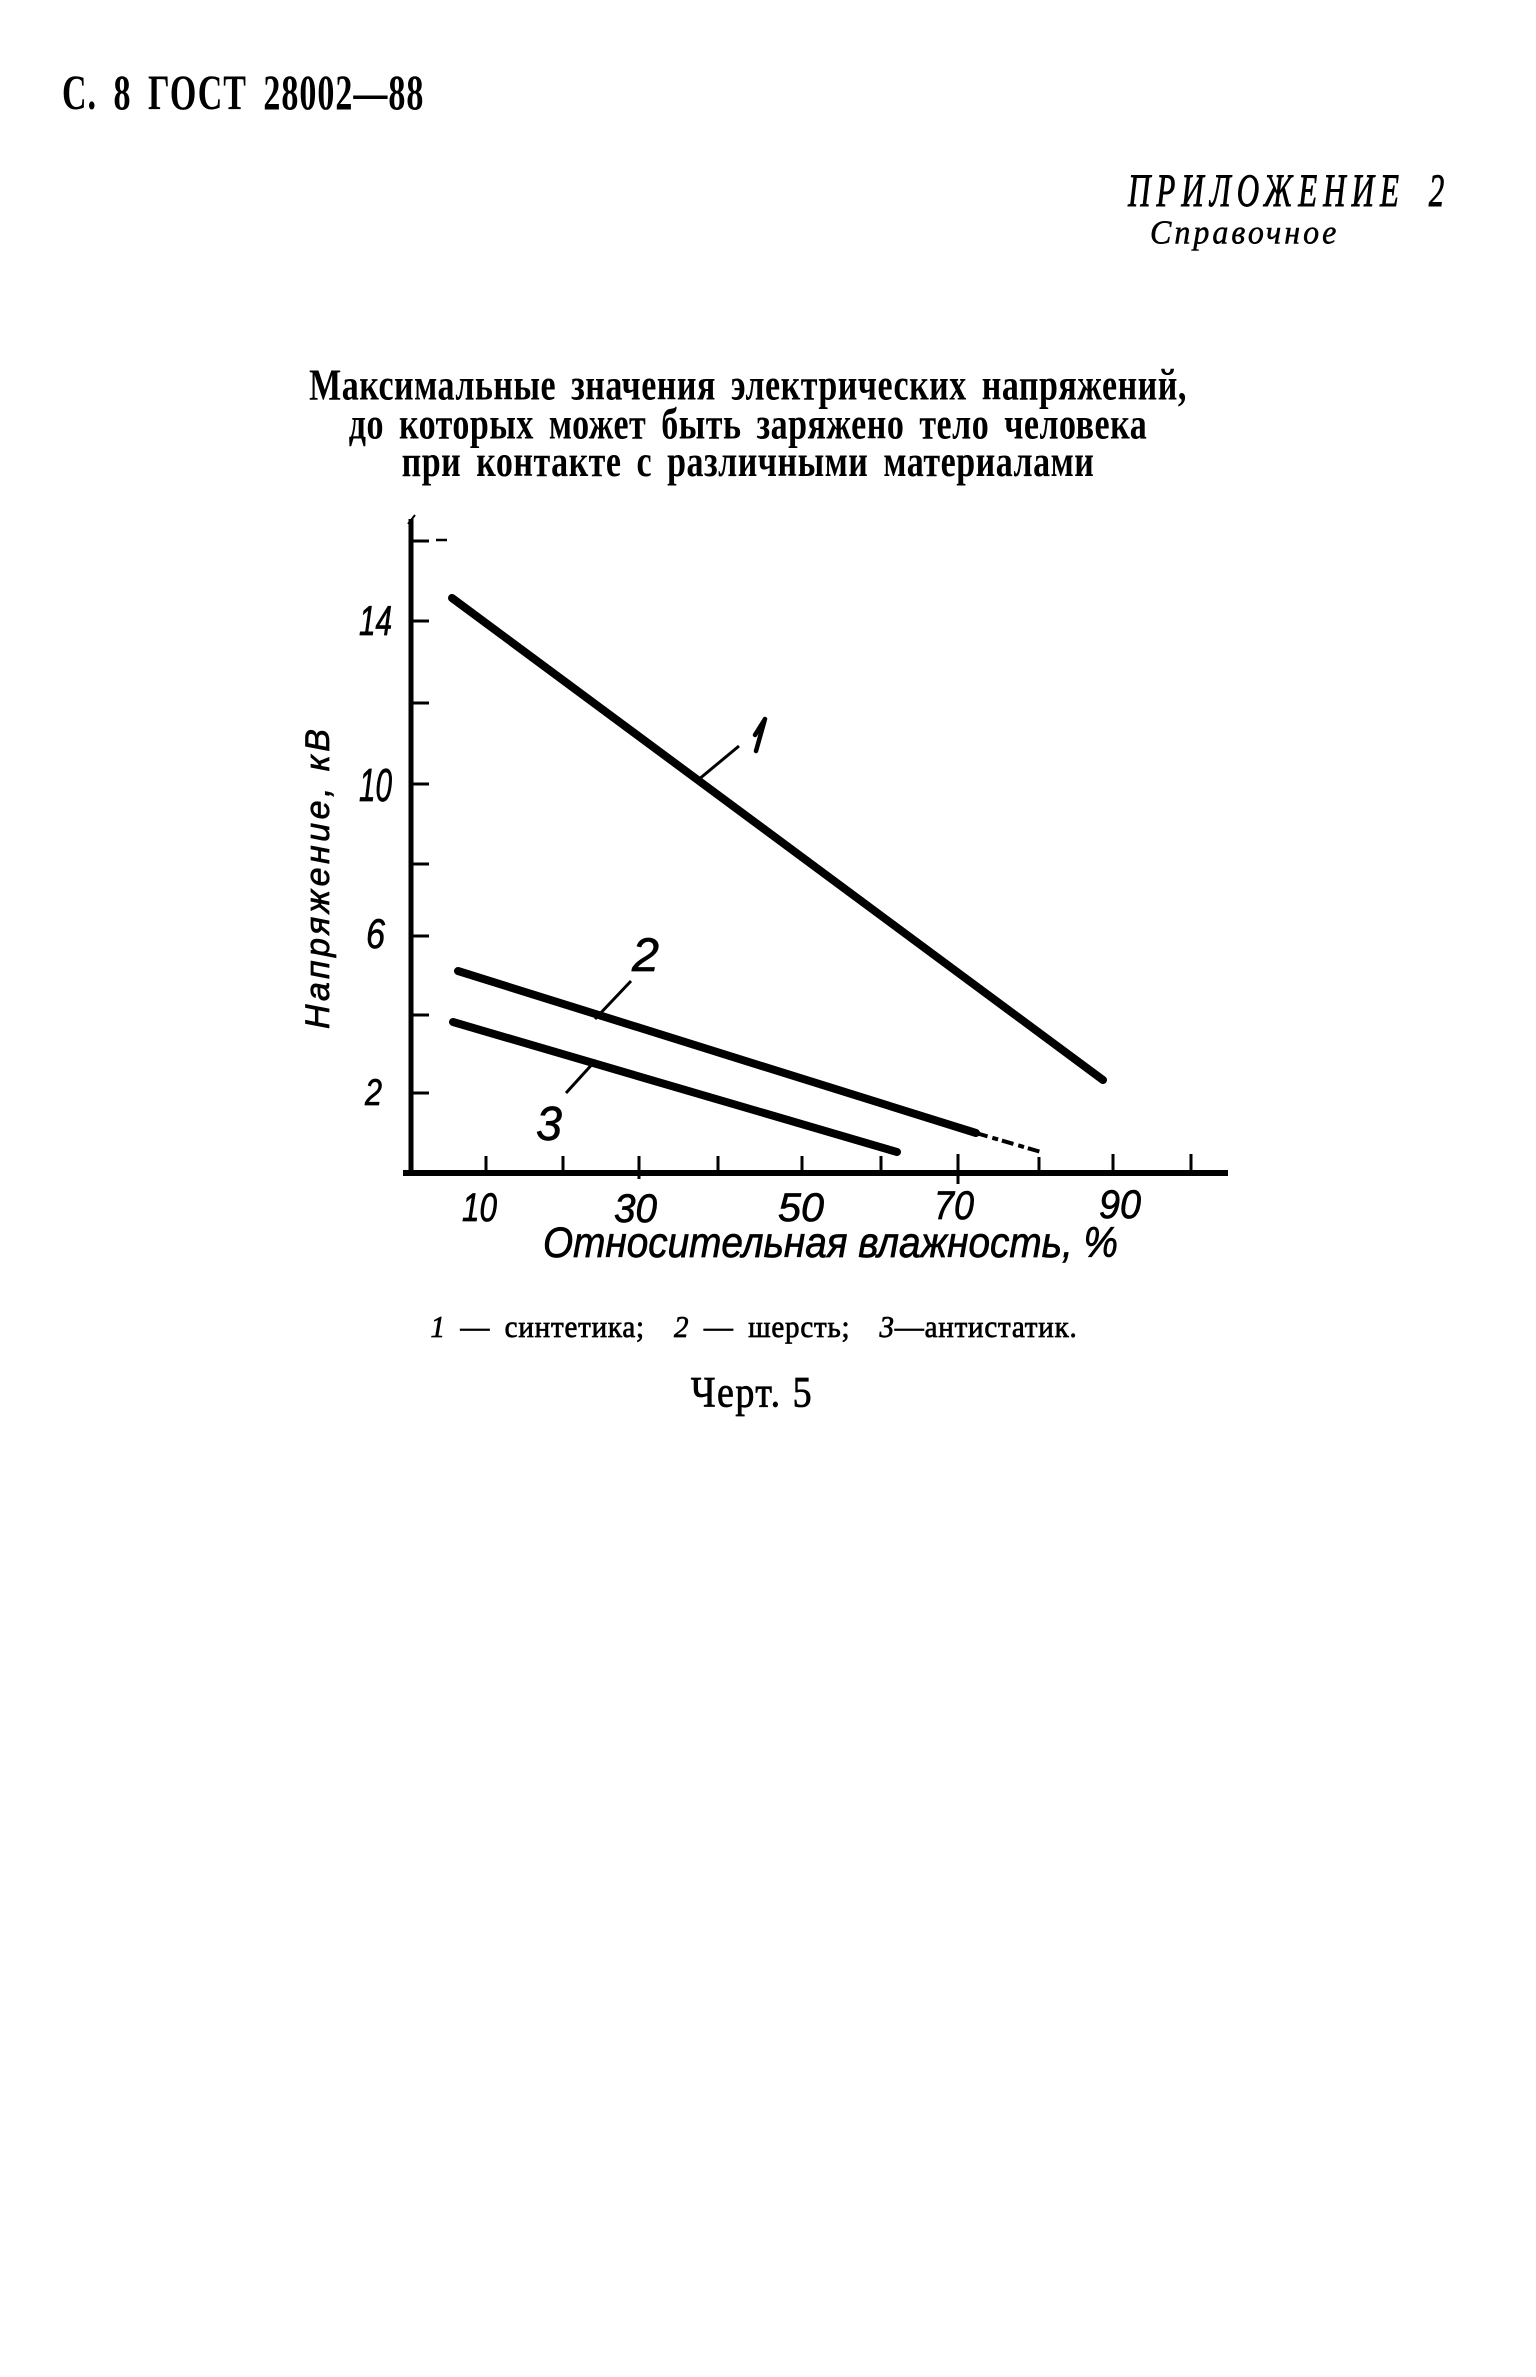  Describe the element at coordinates (954, 1206) in the screenshot. I see `svg-text: 70` at that location.